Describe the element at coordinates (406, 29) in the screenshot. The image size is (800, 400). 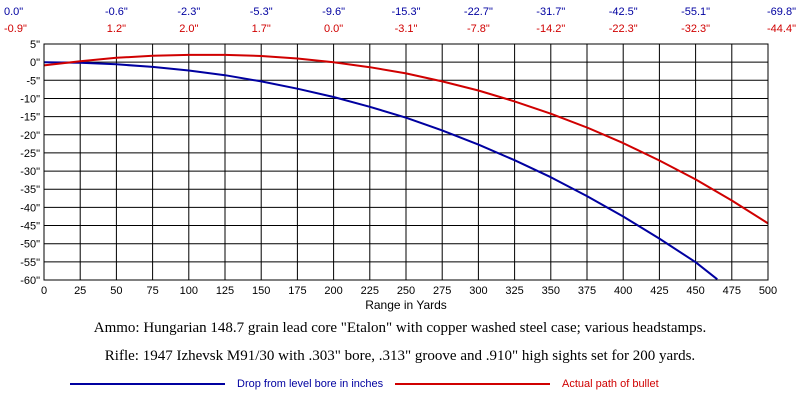
I see `top-label-path: -3.1"` at that location.